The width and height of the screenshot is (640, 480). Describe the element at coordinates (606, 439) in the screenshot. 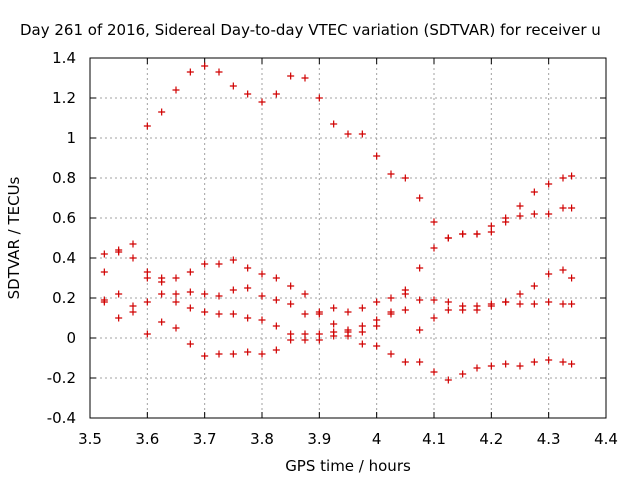

I see `x-tick-label: 4.4` at that location.